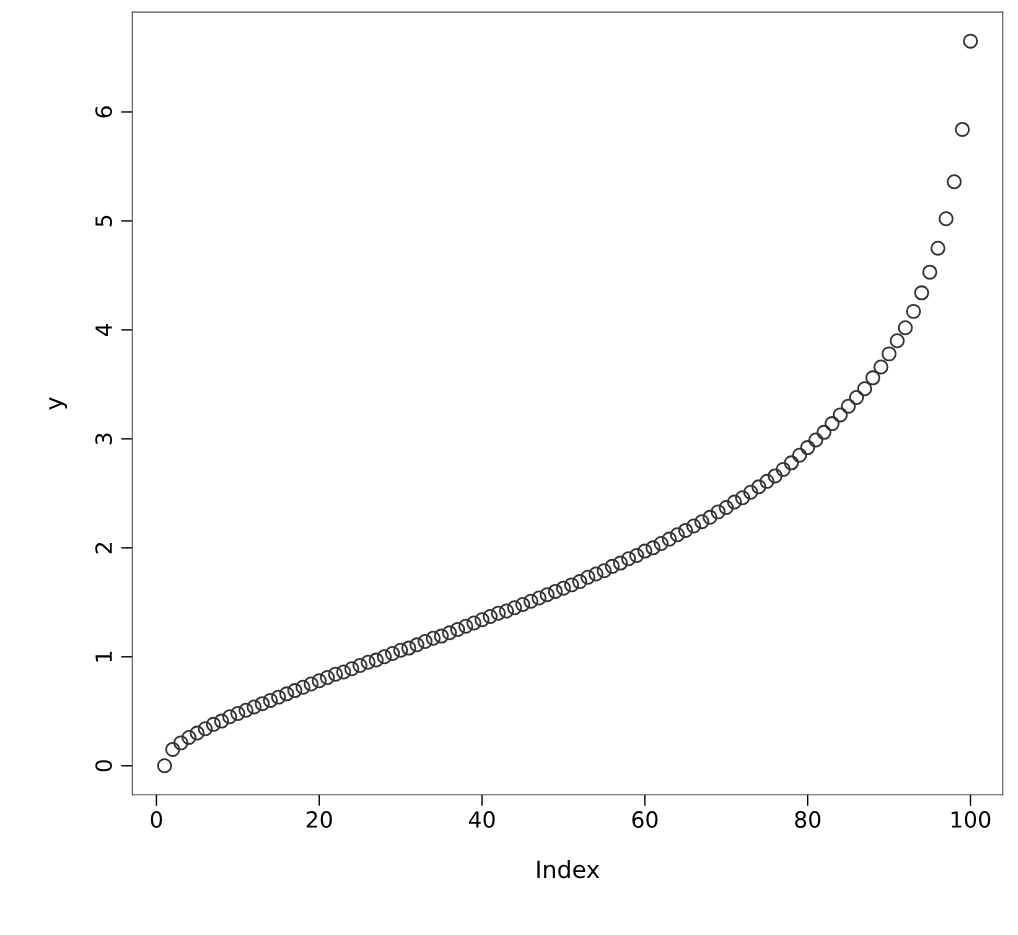 This screenshot has width=1018, height=935. What do you see at coordinates (156, 819) in the screenshot?
I see `x-tick-label: 0` at bounding box center [156, 819].